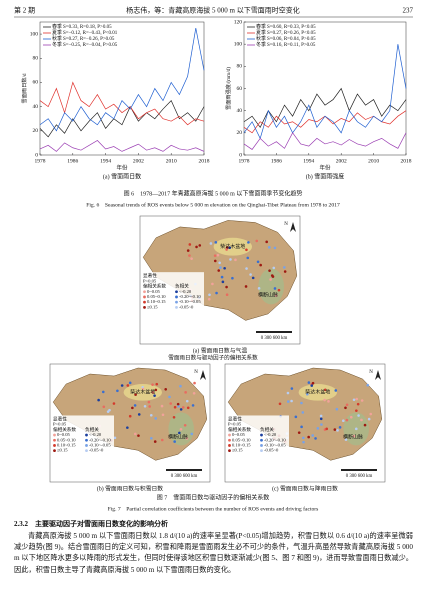 This screenshot has height=600, width=427. What do you see at coordinates (57, 26) in the screenshot?
I see `legend-label: 春季` at bounding box center [57, 26].